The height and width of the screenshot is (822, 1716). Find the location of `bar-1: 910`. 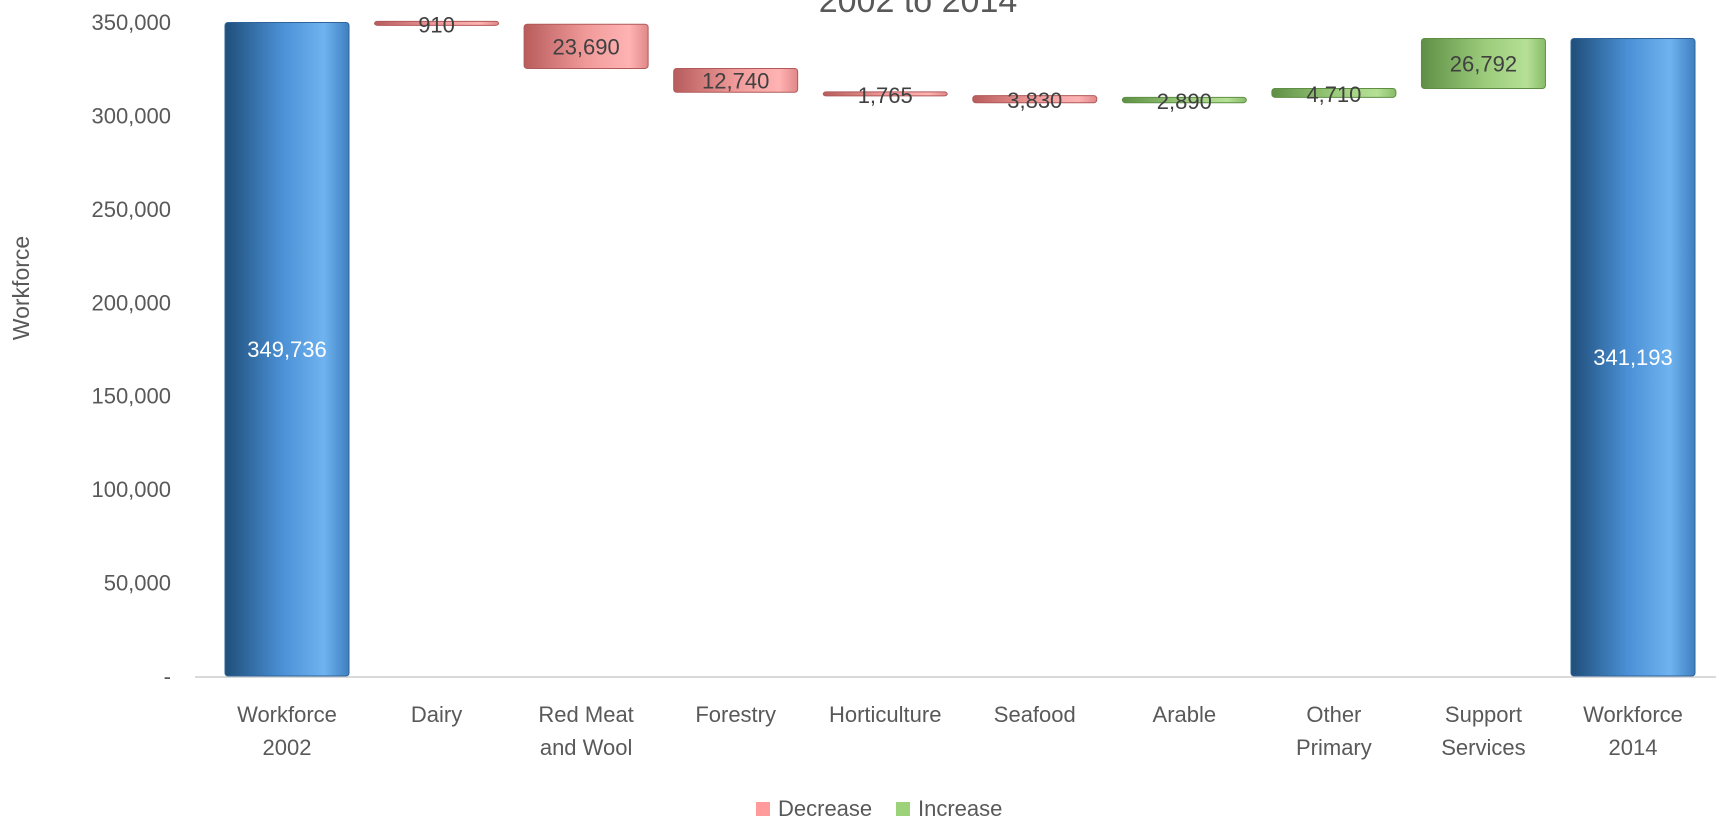

bar-1: 910 is located at coordinates (437, 24).